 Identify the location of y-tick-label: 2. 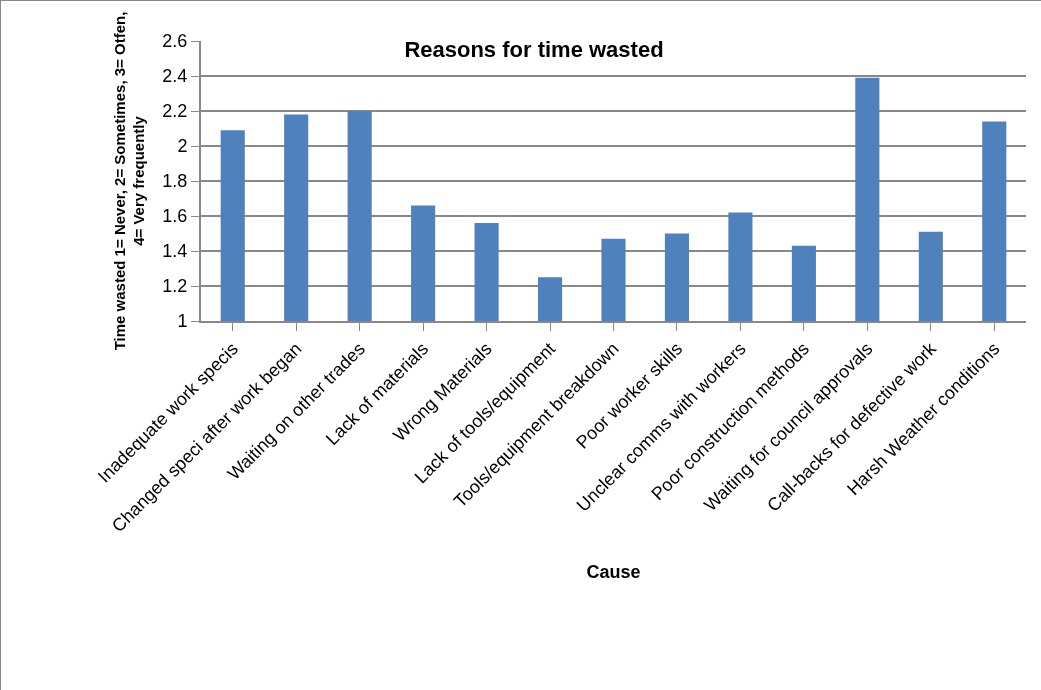
(182, 146).